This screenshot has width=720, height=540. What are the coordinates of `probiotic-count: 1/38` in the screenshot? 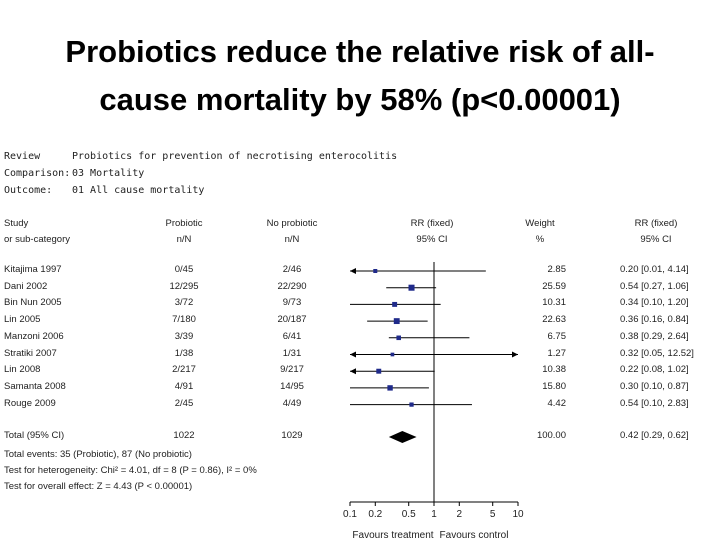 It's located at (184, 353).